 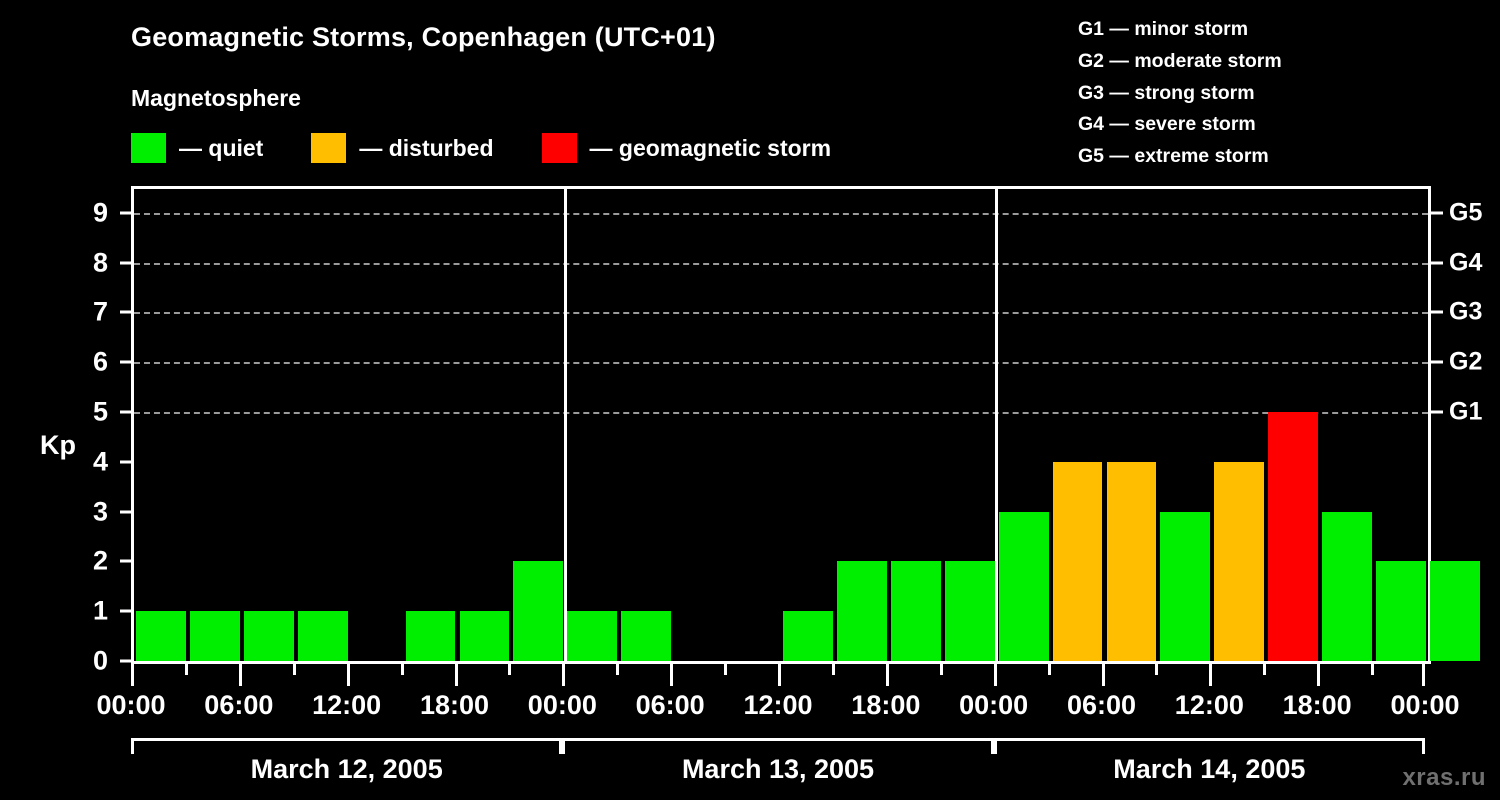 What do you see at coordinates (778, 705) in the screenshot?
I see `x-tick-label-6: 12:00` at bounding box center [778, 705].